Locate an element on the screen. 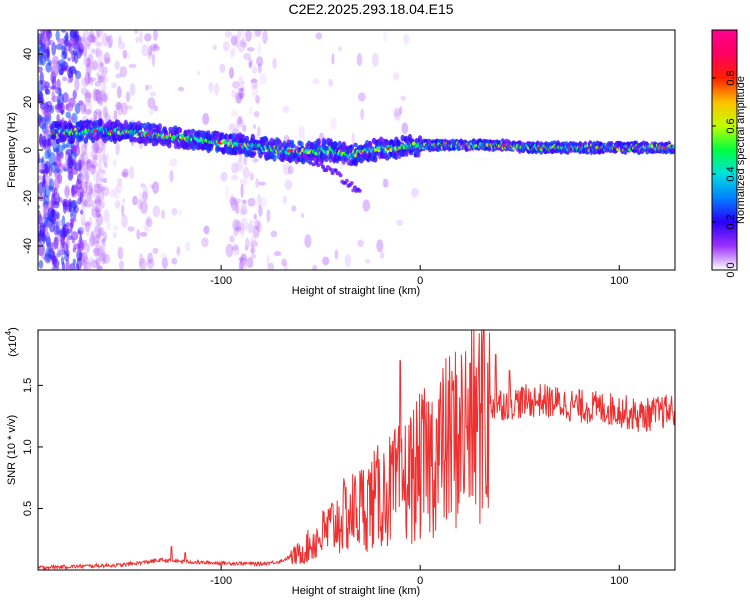 This screenshot has height=600, width=750. chart-title: C2E2.2025.293.18.04.E15 is located at coordinates (370, 9).